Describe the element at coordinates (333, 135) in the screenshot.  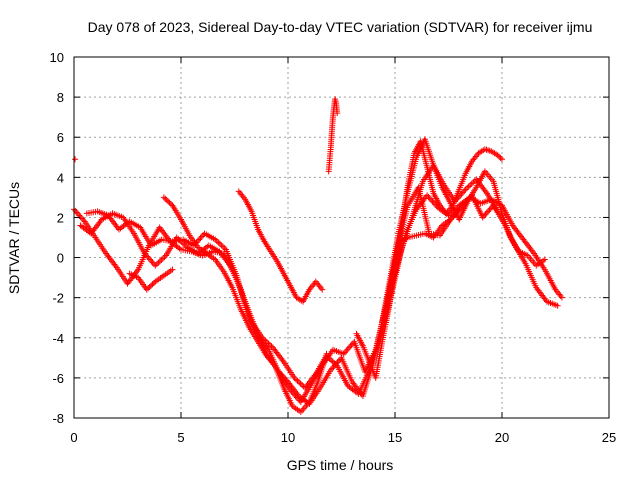
I see `series-short-spike` at that location.